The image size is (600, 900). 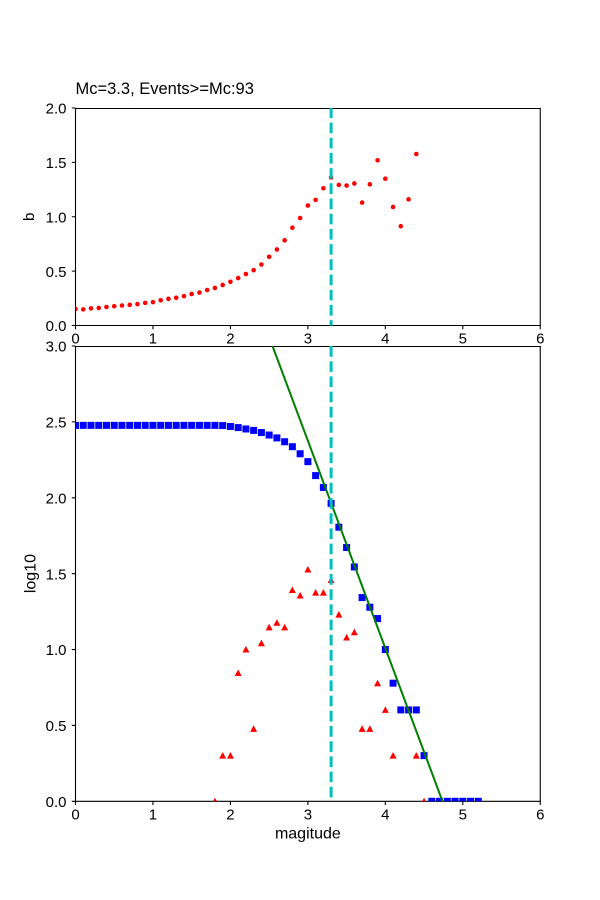 What do you see at coordinates (31, 573) in the screenshot?
I see `svg-text: log10` at bounding box center [31, 573].